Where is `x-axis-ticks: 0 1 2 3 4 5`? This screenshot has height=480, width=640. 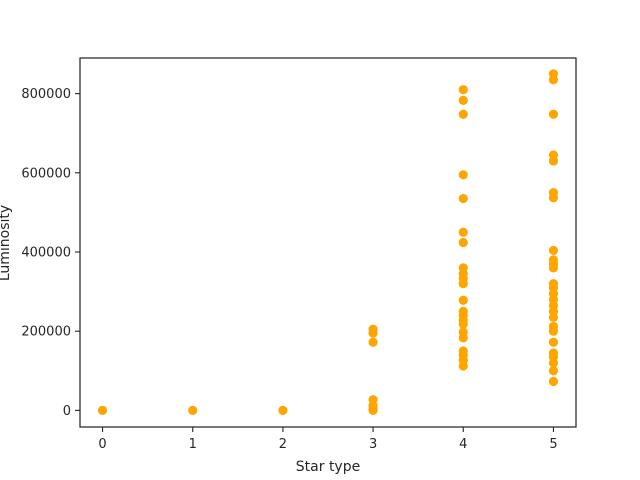 x-axis-ticks: 0 1 2 3 4 5 is located at coordinates (328, 439).